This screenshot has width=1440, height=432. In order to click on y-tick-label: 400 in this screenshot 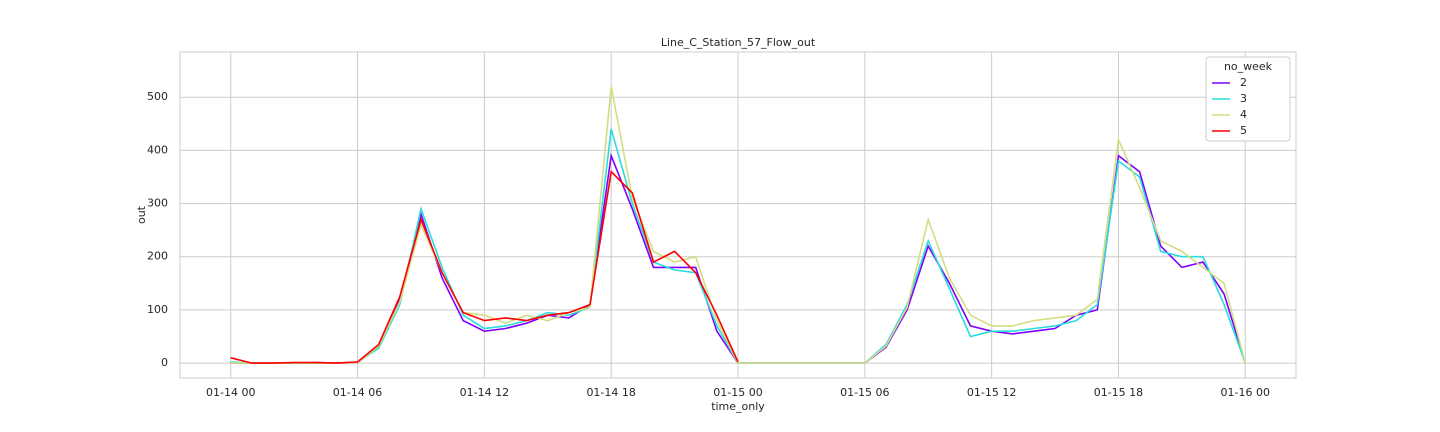, I will do `click(157, 149)`.